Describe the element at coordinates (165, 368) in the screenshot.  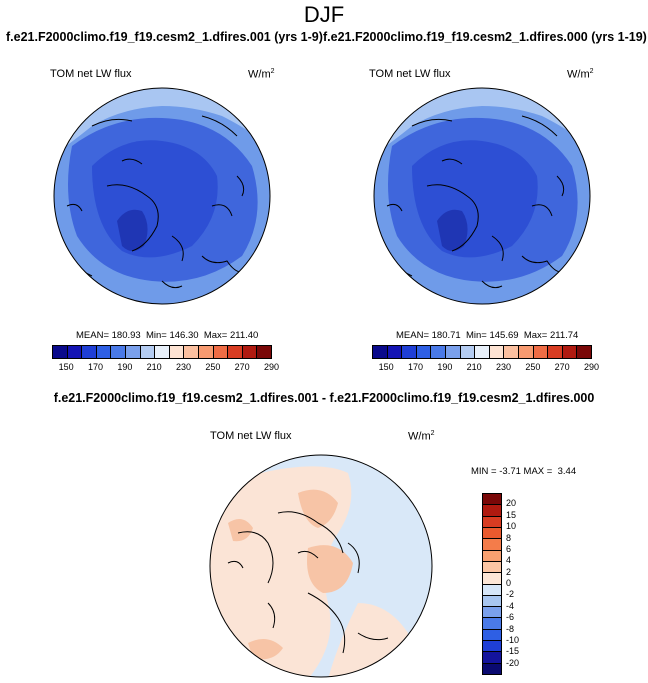
I see `left-colorbar-ticks: 150 170 190 210 230 250 270 290` at that location.